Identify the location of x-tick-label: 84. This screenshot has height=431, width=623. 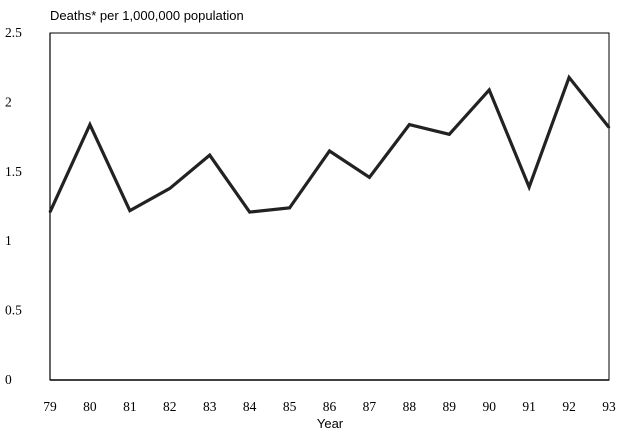
(250, 406).